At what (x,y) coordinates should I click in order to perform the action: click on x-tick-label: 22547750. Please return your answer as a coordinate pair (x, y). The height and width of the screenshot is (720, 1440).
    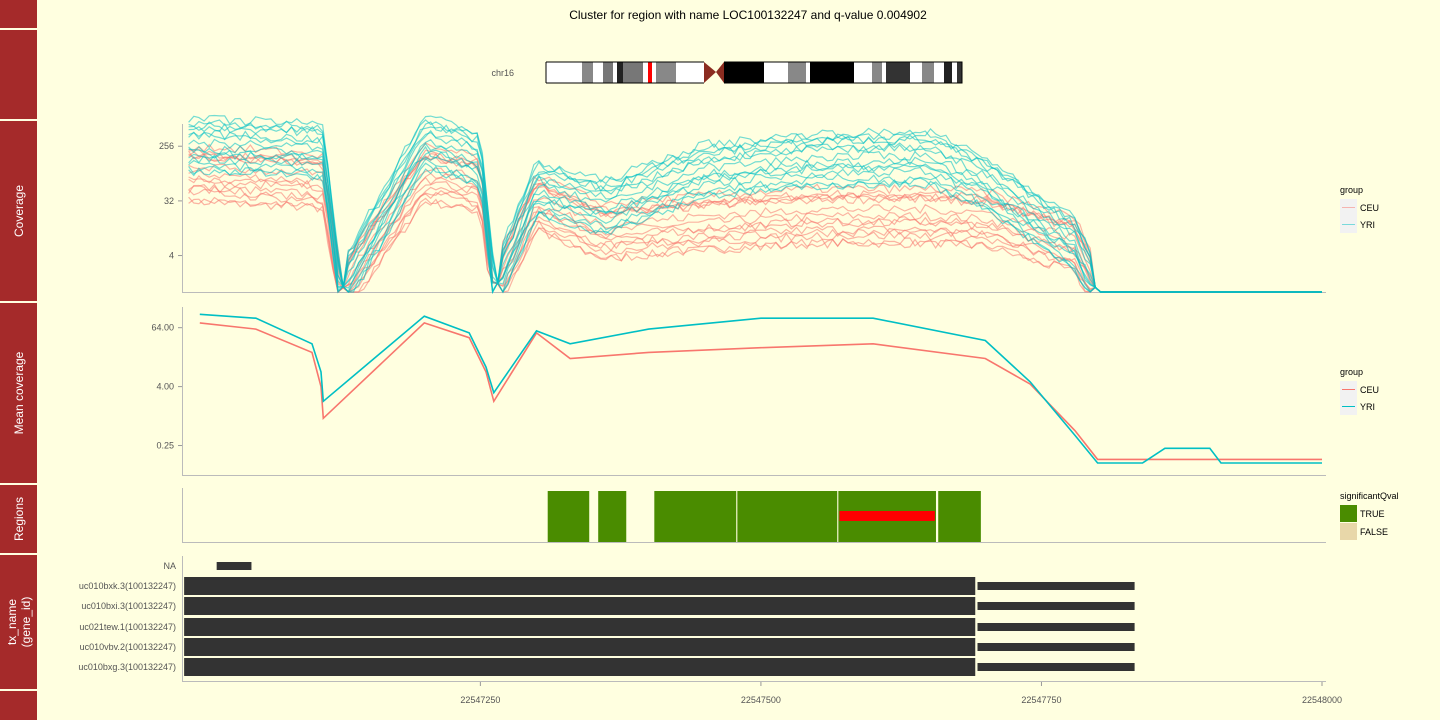
    Looking at the image, I should click on (1041, 700).